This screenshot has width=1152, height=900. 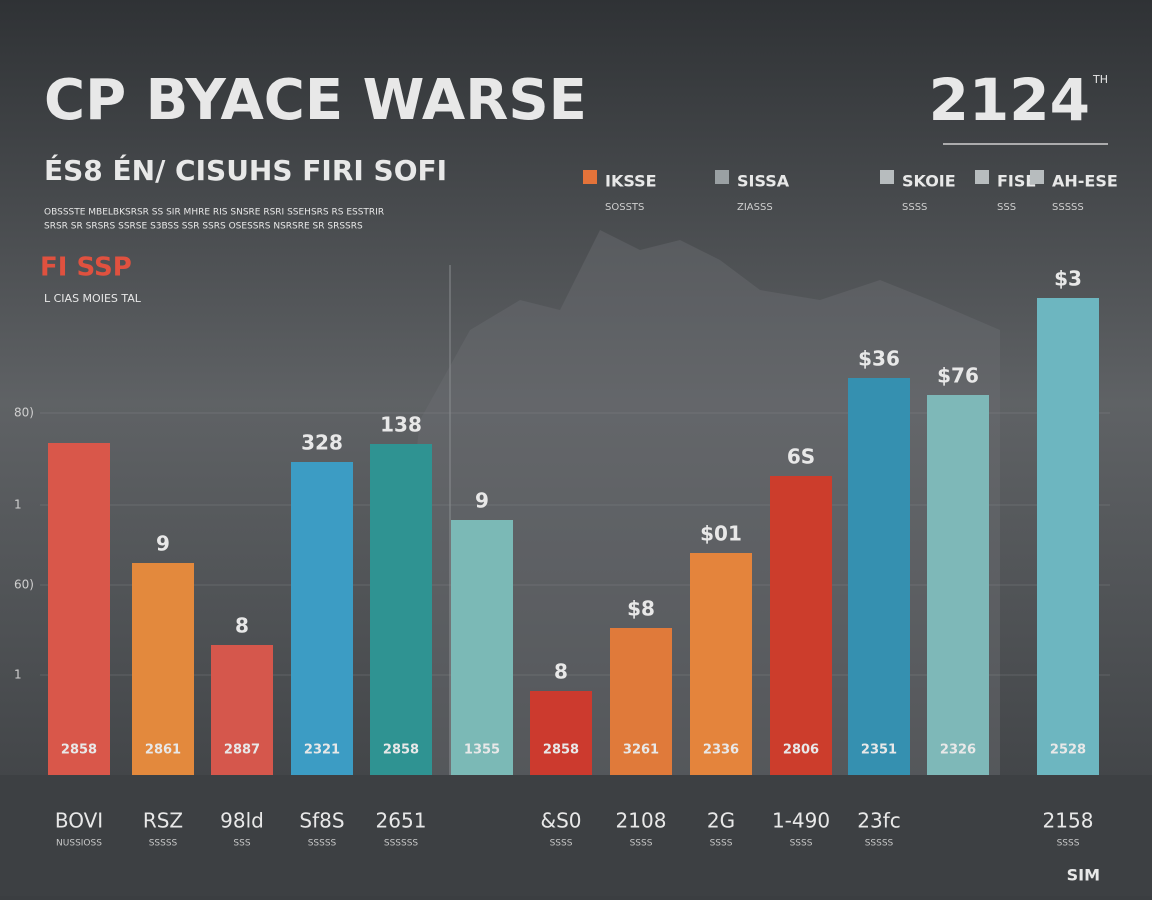 I want to click on inner-label: 1355, so click(x=482, y=750).